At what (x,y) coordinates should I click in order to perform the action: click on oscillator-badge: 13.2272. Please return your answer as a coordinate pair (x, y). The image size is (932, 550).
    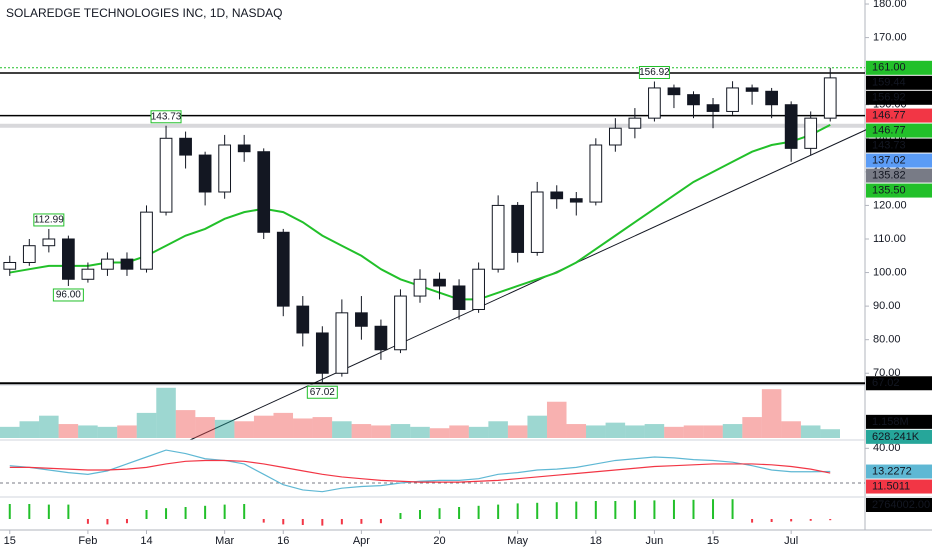
    Looking at the image, I should click on (892, 471).